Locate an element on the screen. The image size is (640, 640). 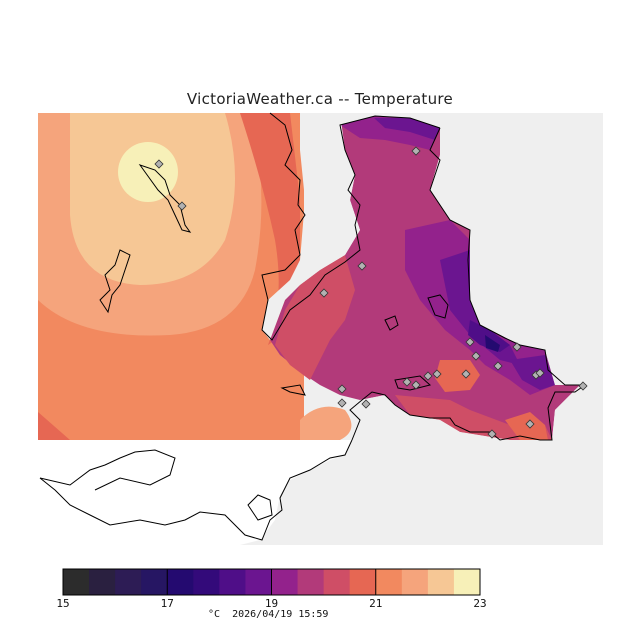
contour-band-17-5-north is located at coordinates (407, 129).